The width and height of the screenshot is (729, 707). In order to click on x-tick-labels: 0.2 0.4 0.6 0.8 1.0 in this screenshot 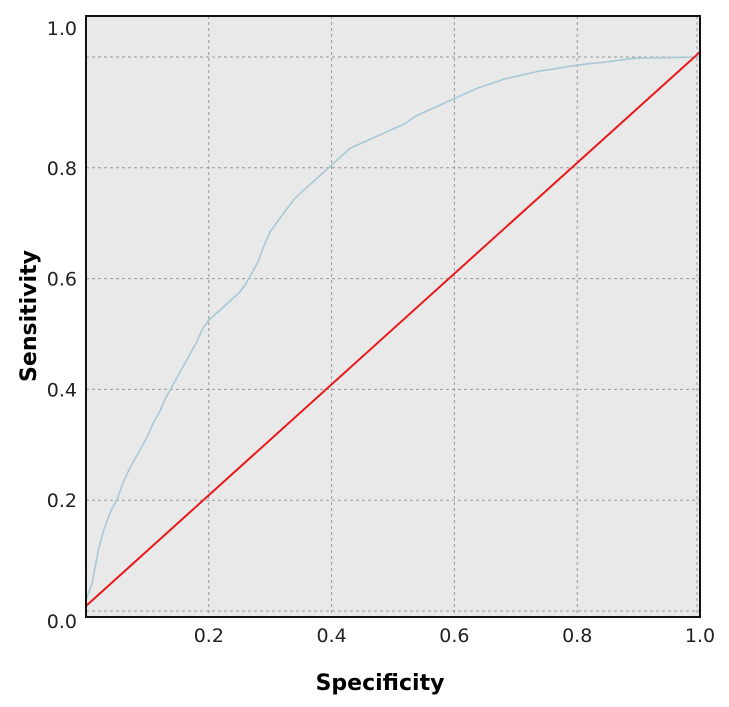, I will do `click(454, 636)`.